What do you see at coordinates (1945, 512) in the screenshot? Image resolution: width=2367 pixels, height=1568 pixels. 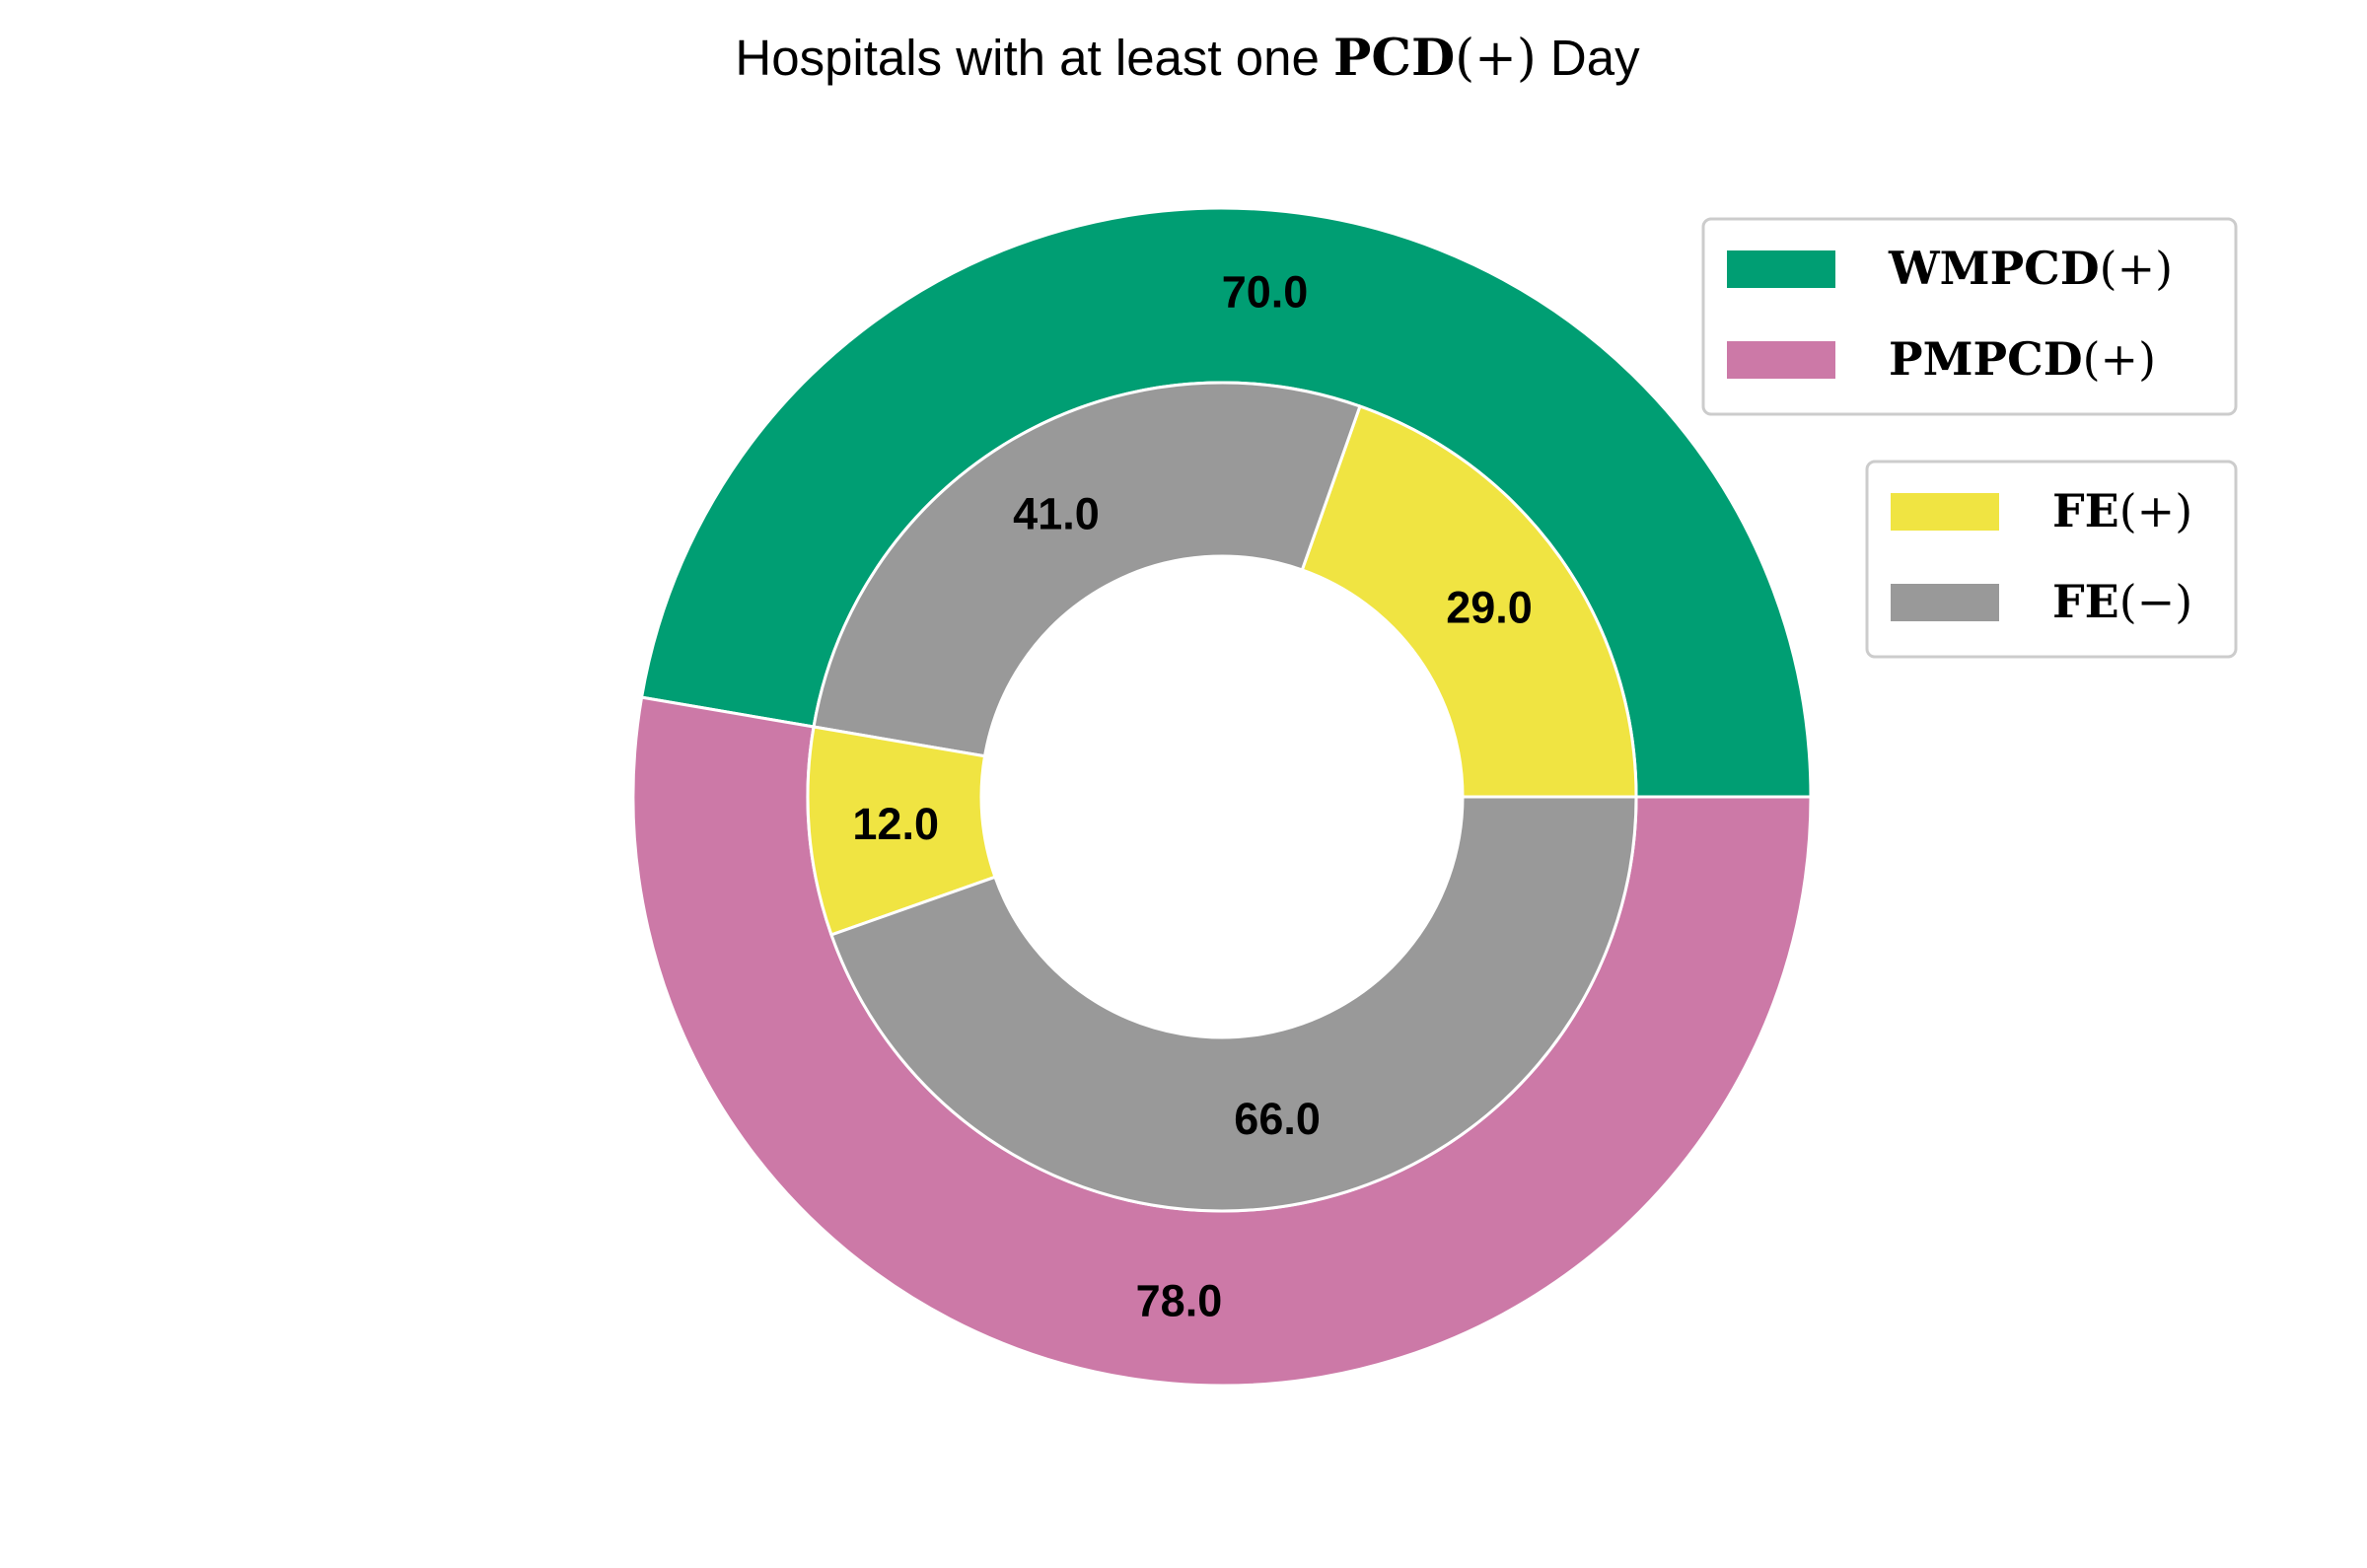 I see `legend-swatch-fe-pos` at bounding box center [1945, 512].